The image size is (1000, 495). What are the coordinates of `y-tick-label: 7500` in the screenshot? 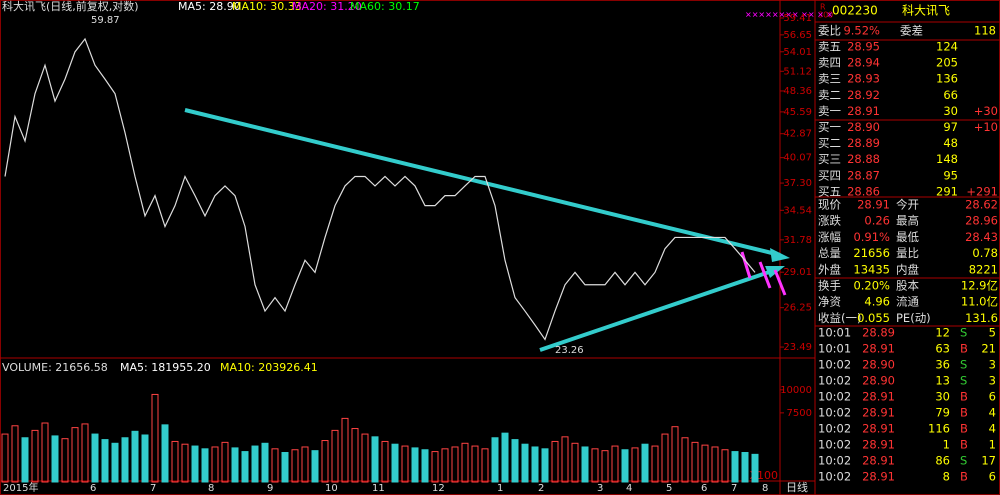 It's located at (799, 413).